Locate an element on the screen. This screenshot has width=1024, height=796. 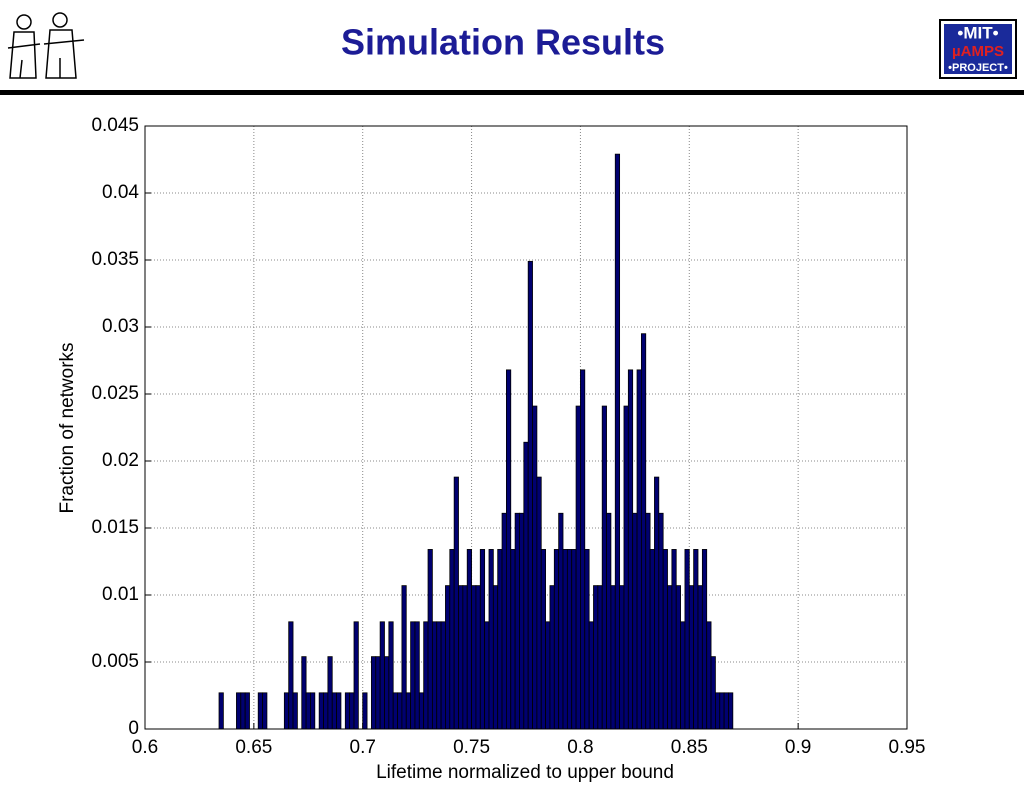
y-axis-label: Fraction of networks is located at coordinates (67, 427).